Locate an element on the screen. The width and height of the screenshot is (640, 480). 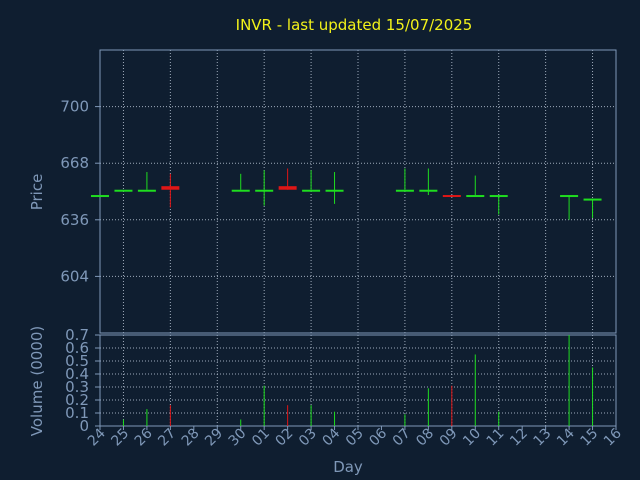
x-tick-label: 01 is located at coordinates (261, 438).